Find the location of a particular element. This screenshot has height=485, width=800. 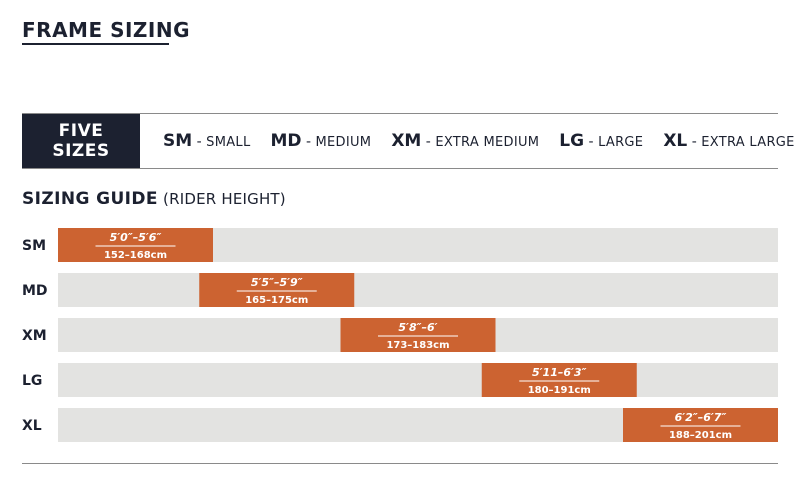

size-code: XM is located at coordinates (406, 141).